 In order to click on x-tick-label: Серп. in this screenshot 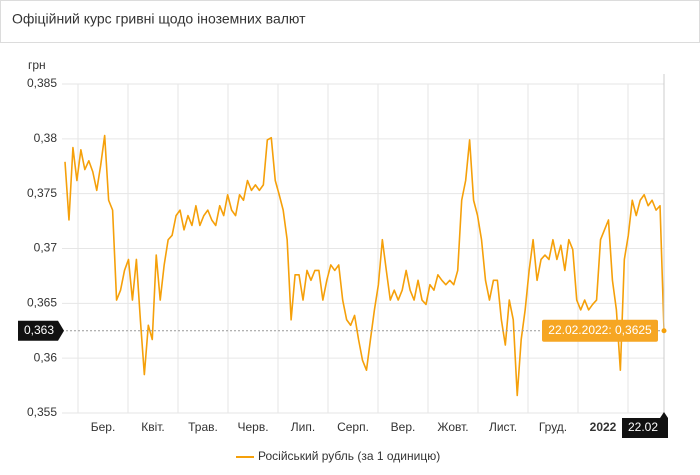, I will do `click(353, 427)`.